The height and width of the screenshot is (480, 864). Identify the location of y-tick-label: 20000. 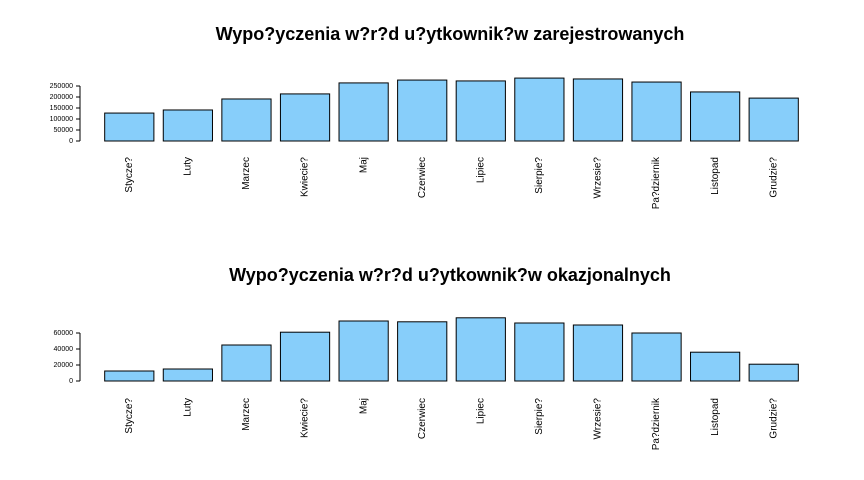
(64, 365).